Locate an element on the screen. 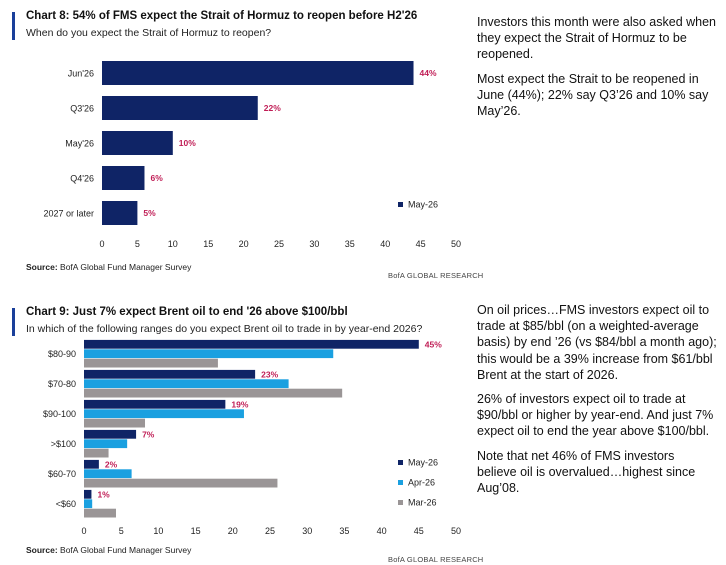  data-label: 45% is located at coordinates (433, 345).